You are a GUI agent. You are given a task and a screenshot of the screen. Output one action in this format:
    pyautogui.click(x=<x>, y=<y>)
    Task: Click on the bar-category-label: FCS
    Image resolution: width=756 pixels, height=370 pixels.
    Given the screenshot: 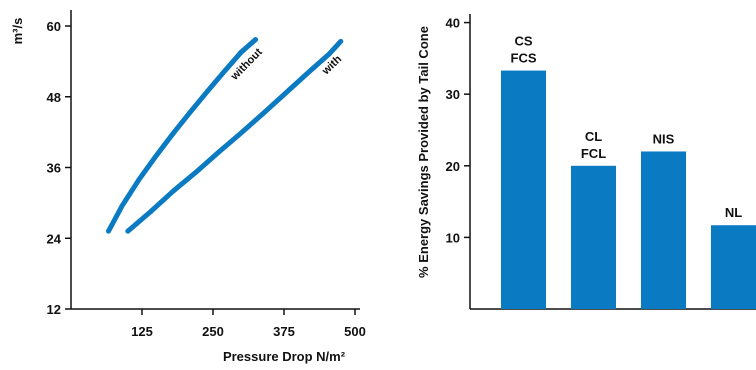 What is the action you would take?
    pyautogui.click(x=524, y=58)
    